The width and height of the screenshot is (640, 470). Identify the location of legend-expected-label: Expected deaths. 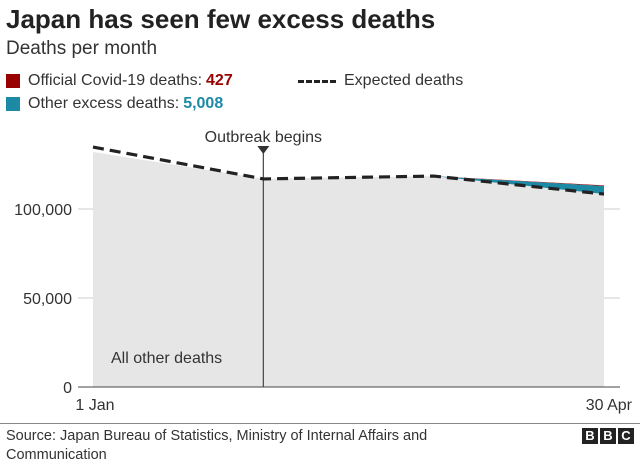
(404, 80).